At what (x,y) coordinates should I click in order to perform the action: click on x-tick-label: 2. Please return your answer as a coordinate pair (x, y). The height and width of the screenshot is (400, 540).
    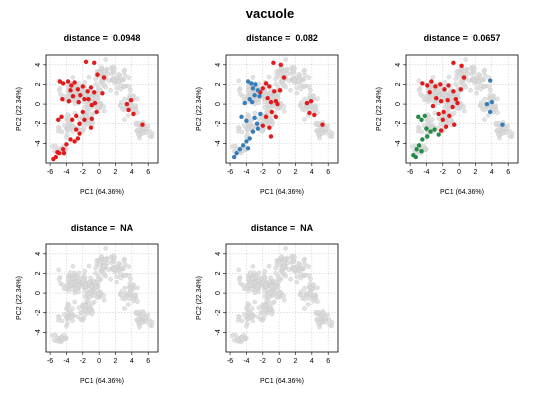
    Looking at the image, I should click on (296, 172).